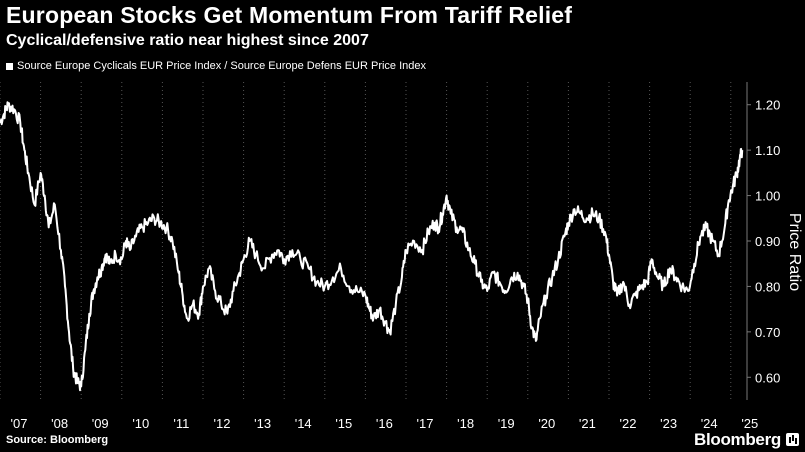 This screenshot has height=452, width=805. Describe the element at coordinates (425, 423) in the screenshot. I see `x-tick-label: '17` at that location.